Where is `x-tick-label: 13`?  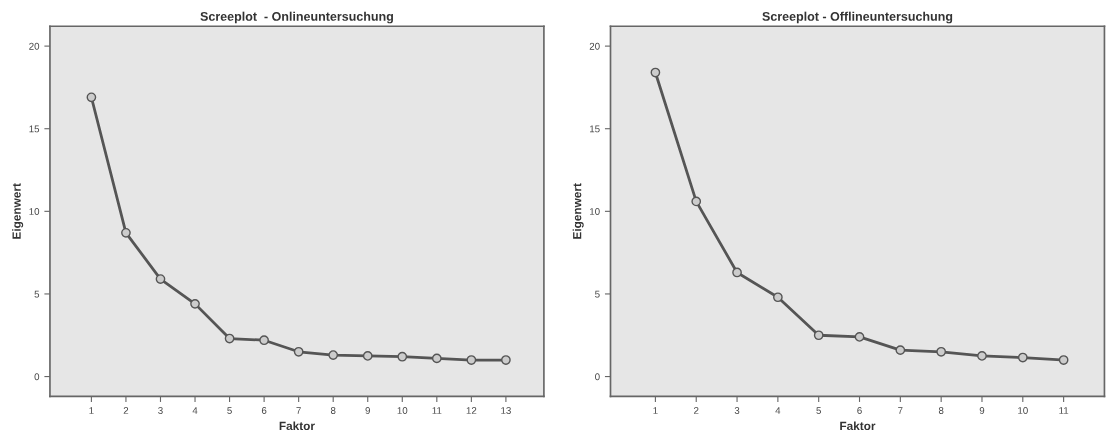 x-tick-label: 13 is located at coordinates (506, 410).